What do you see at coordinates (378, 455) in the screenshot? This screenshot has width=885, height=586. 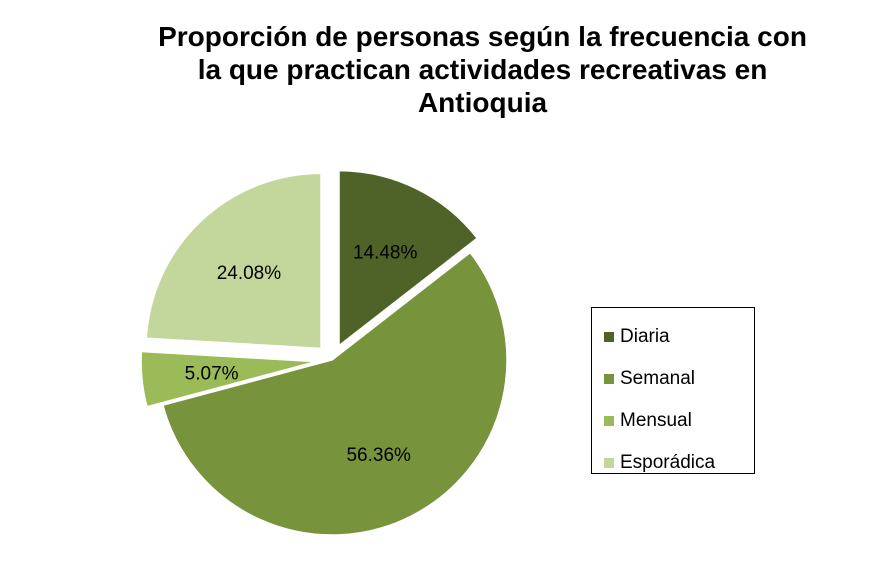 I see `data-label-semanal: 56.36%` at bounding box center [378, 455].